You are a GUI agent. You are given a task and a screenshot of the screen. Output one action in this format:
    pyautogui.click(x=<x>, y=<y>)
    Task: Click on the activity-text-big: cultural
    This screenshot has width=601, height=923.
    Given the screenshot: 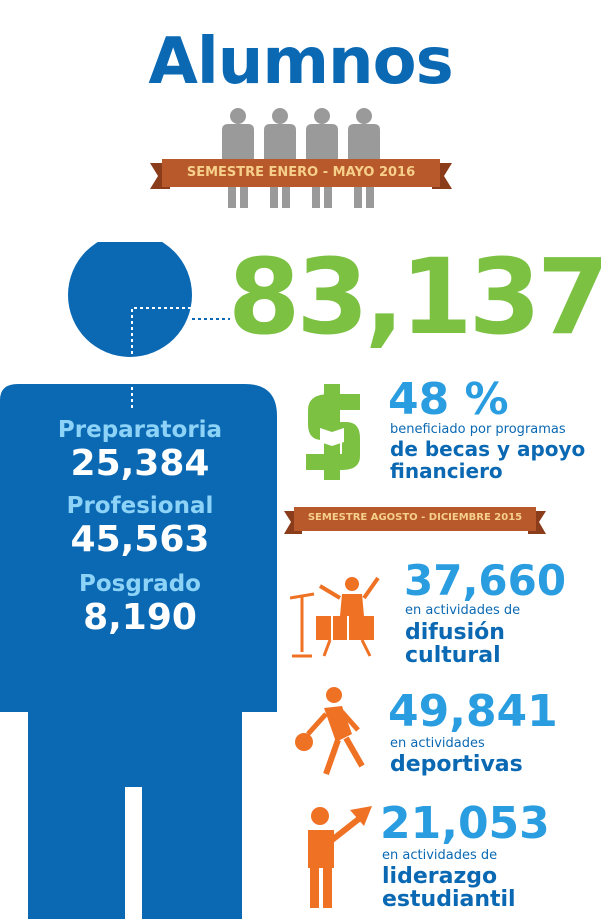 What is the action you would take?
    pyautogui.click(x=453, y=655)
    